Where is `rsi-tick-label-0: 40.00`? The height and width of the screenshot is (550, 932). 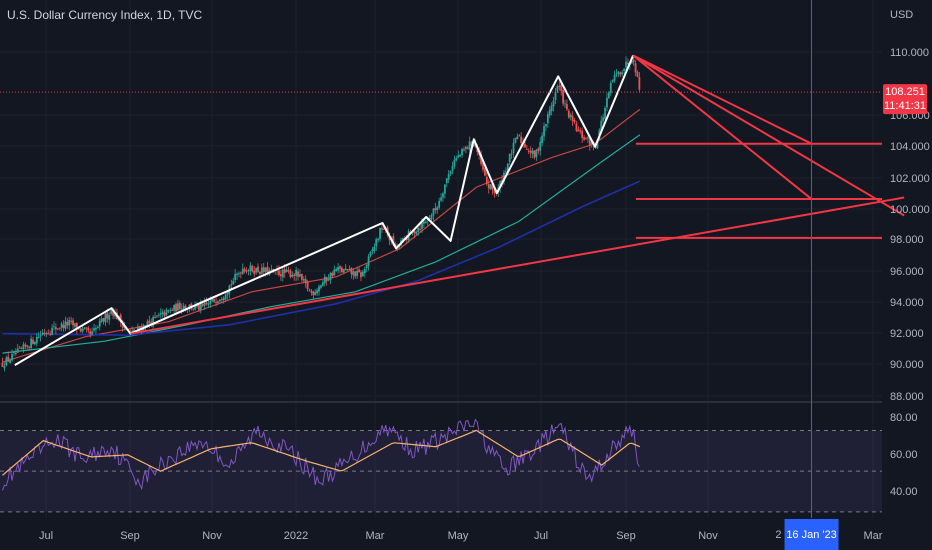
rsi-tick-label-0: 40.00 is located at coordinates (904, 492).